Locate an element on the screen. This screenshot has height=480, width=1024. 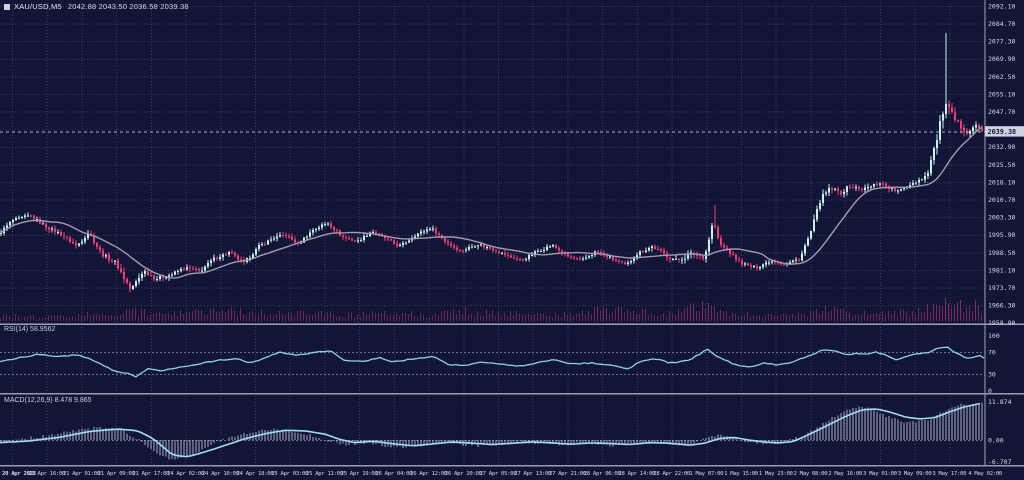
macd-axis-label: 0.00 is located at coordinates (996, 440).